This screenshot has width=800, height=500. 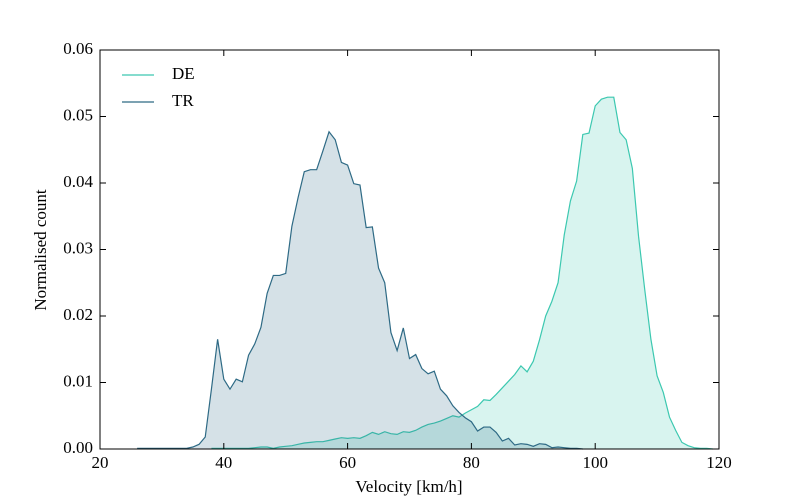 What do you see at coordinates (595, 462) in the screenshot?
I see `x-tick-label: 100` at bounding box center [595, 462].